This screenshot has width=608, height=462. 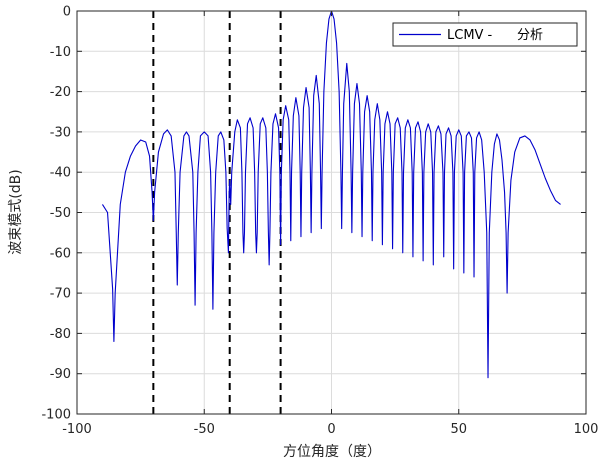 What do you see at coordinates (67, 12) in the screenshot?
I see `y-tick-label: 0` at bounding box center [67, 12].